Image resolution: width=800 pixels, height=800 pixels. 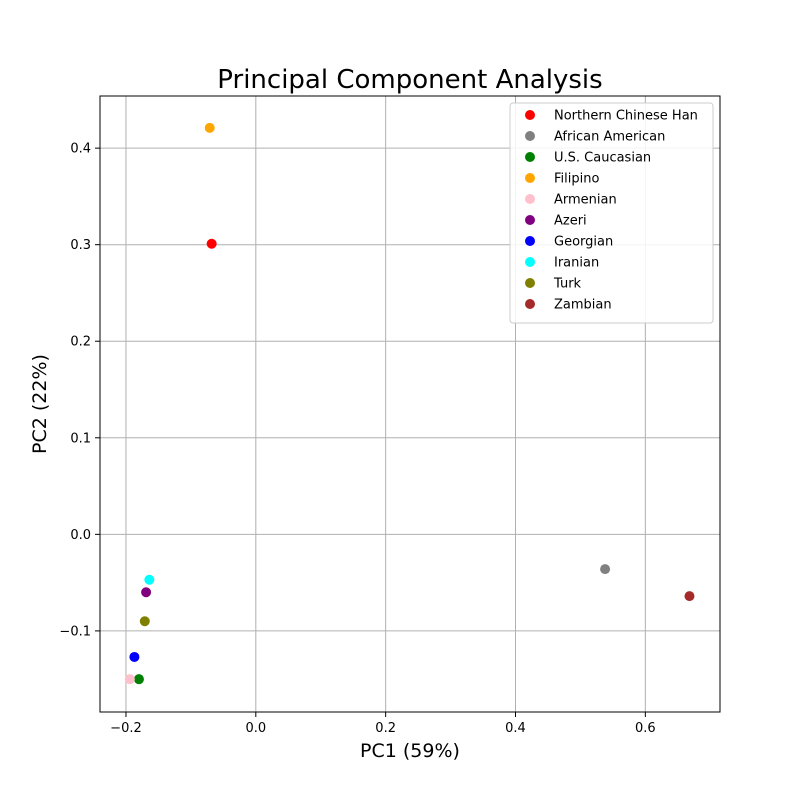 I want to click on y-tick-label: 0.3, so click(x=80, y=245).